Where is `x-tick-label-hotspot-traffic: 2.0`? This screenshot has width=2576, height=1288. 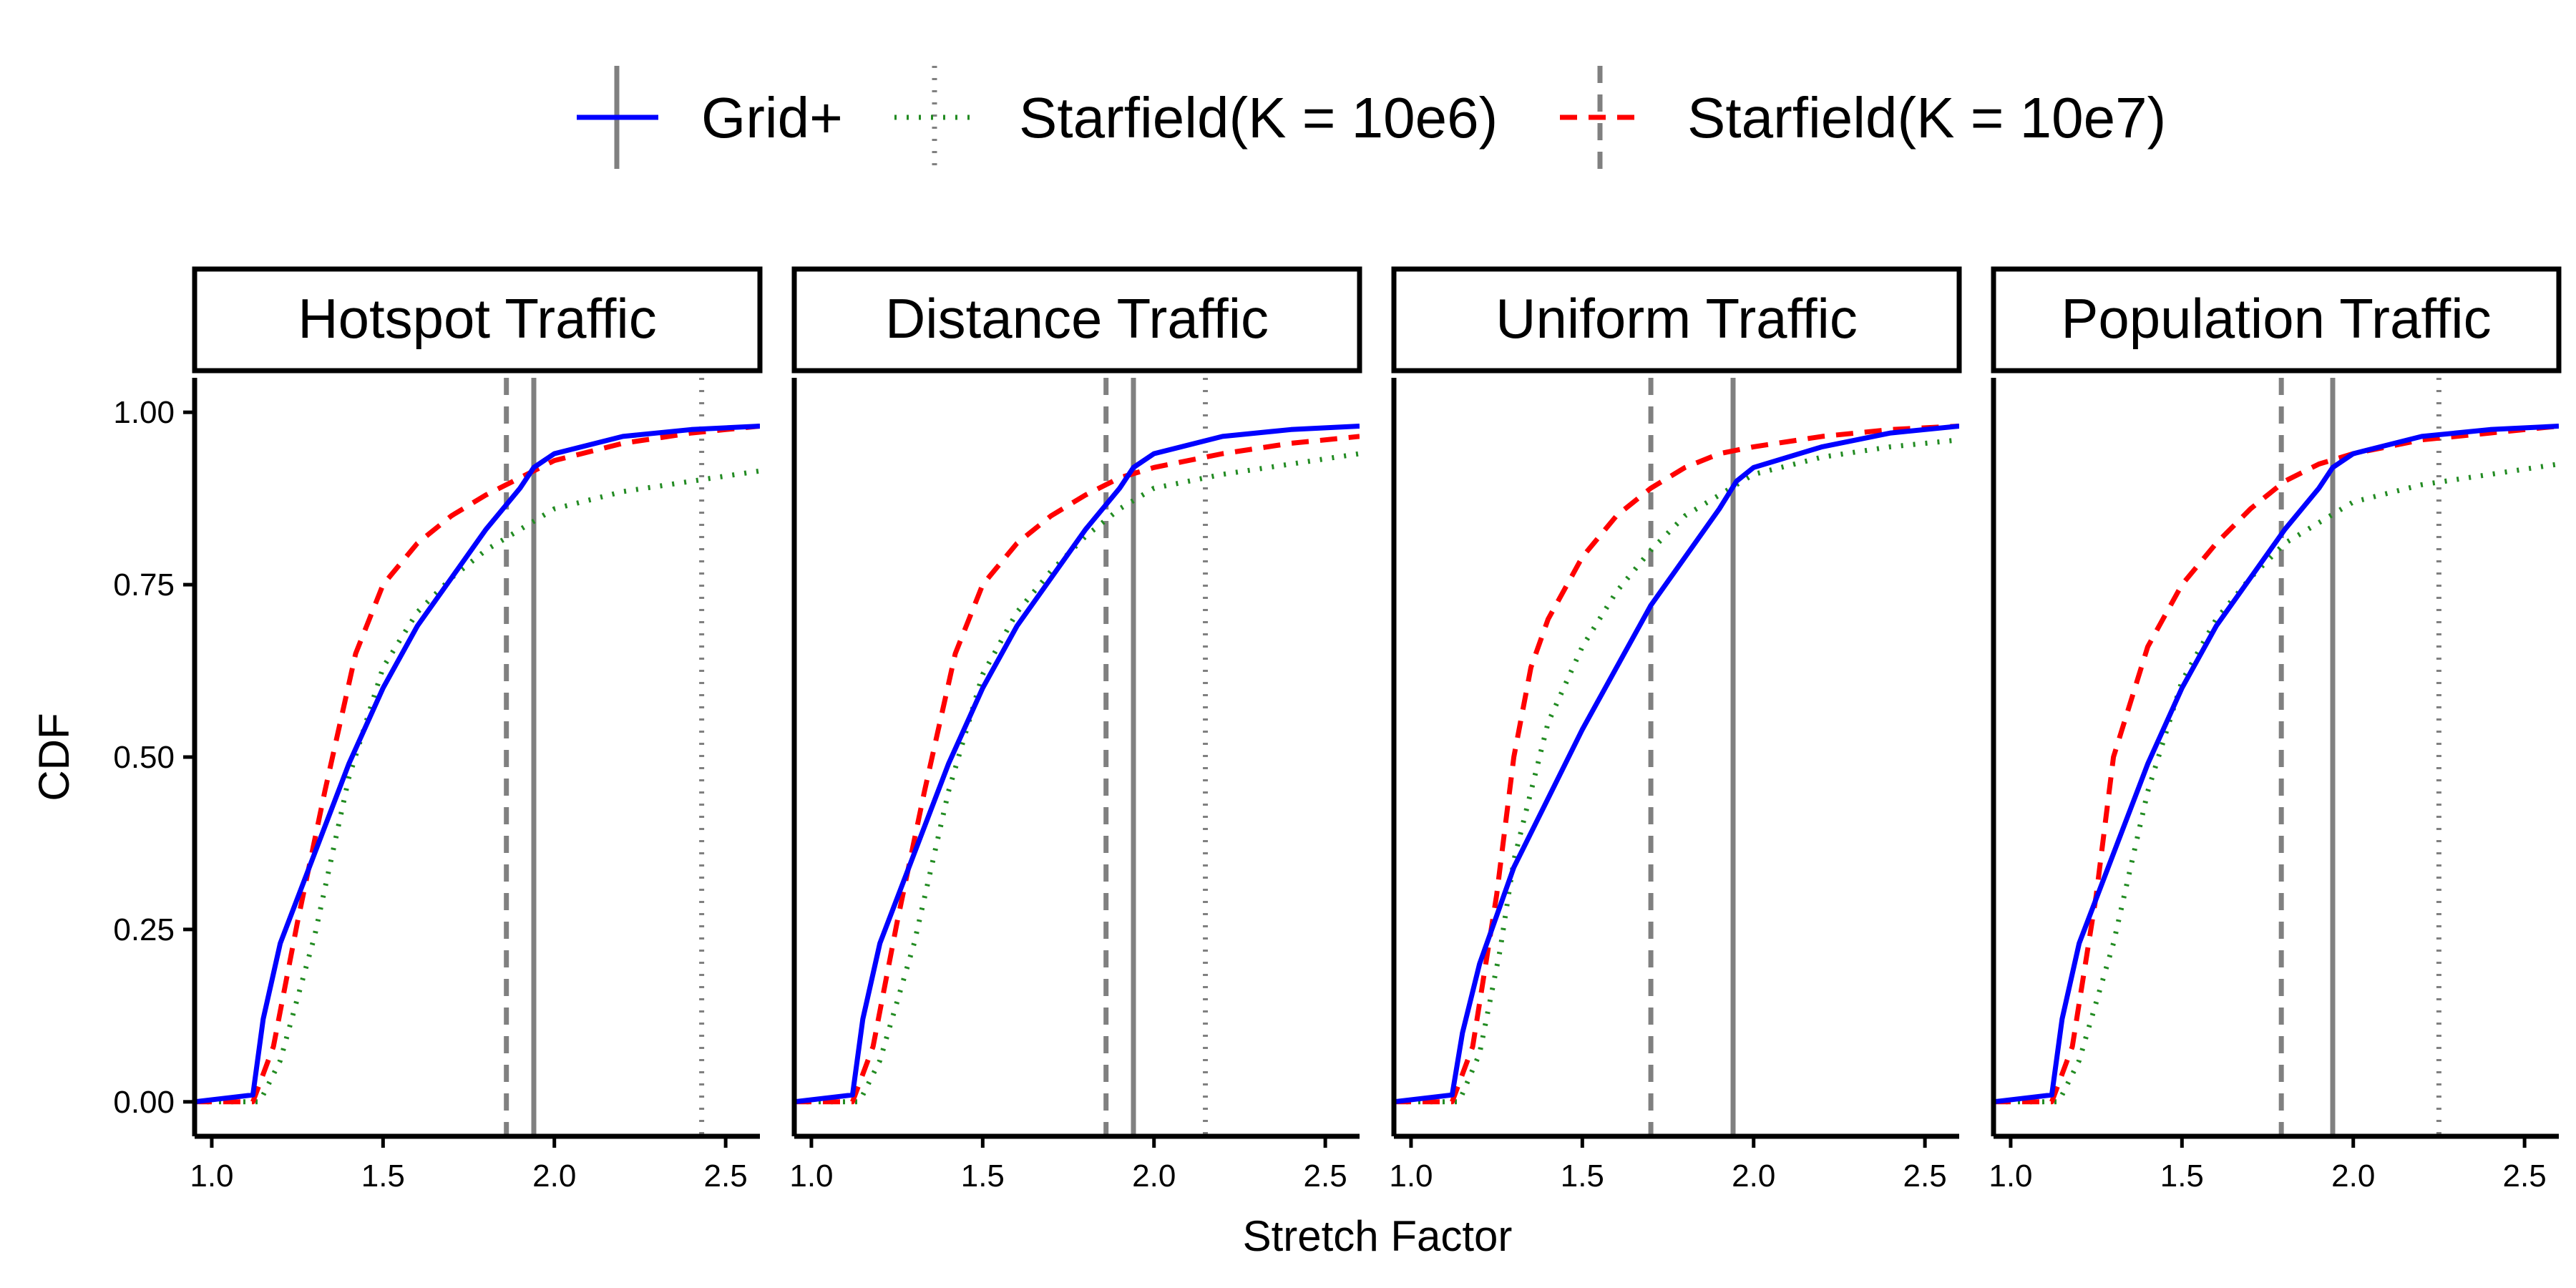
x-tick-label-hotspot-traffic: 2.0 is located at coordinates (554, 1176).